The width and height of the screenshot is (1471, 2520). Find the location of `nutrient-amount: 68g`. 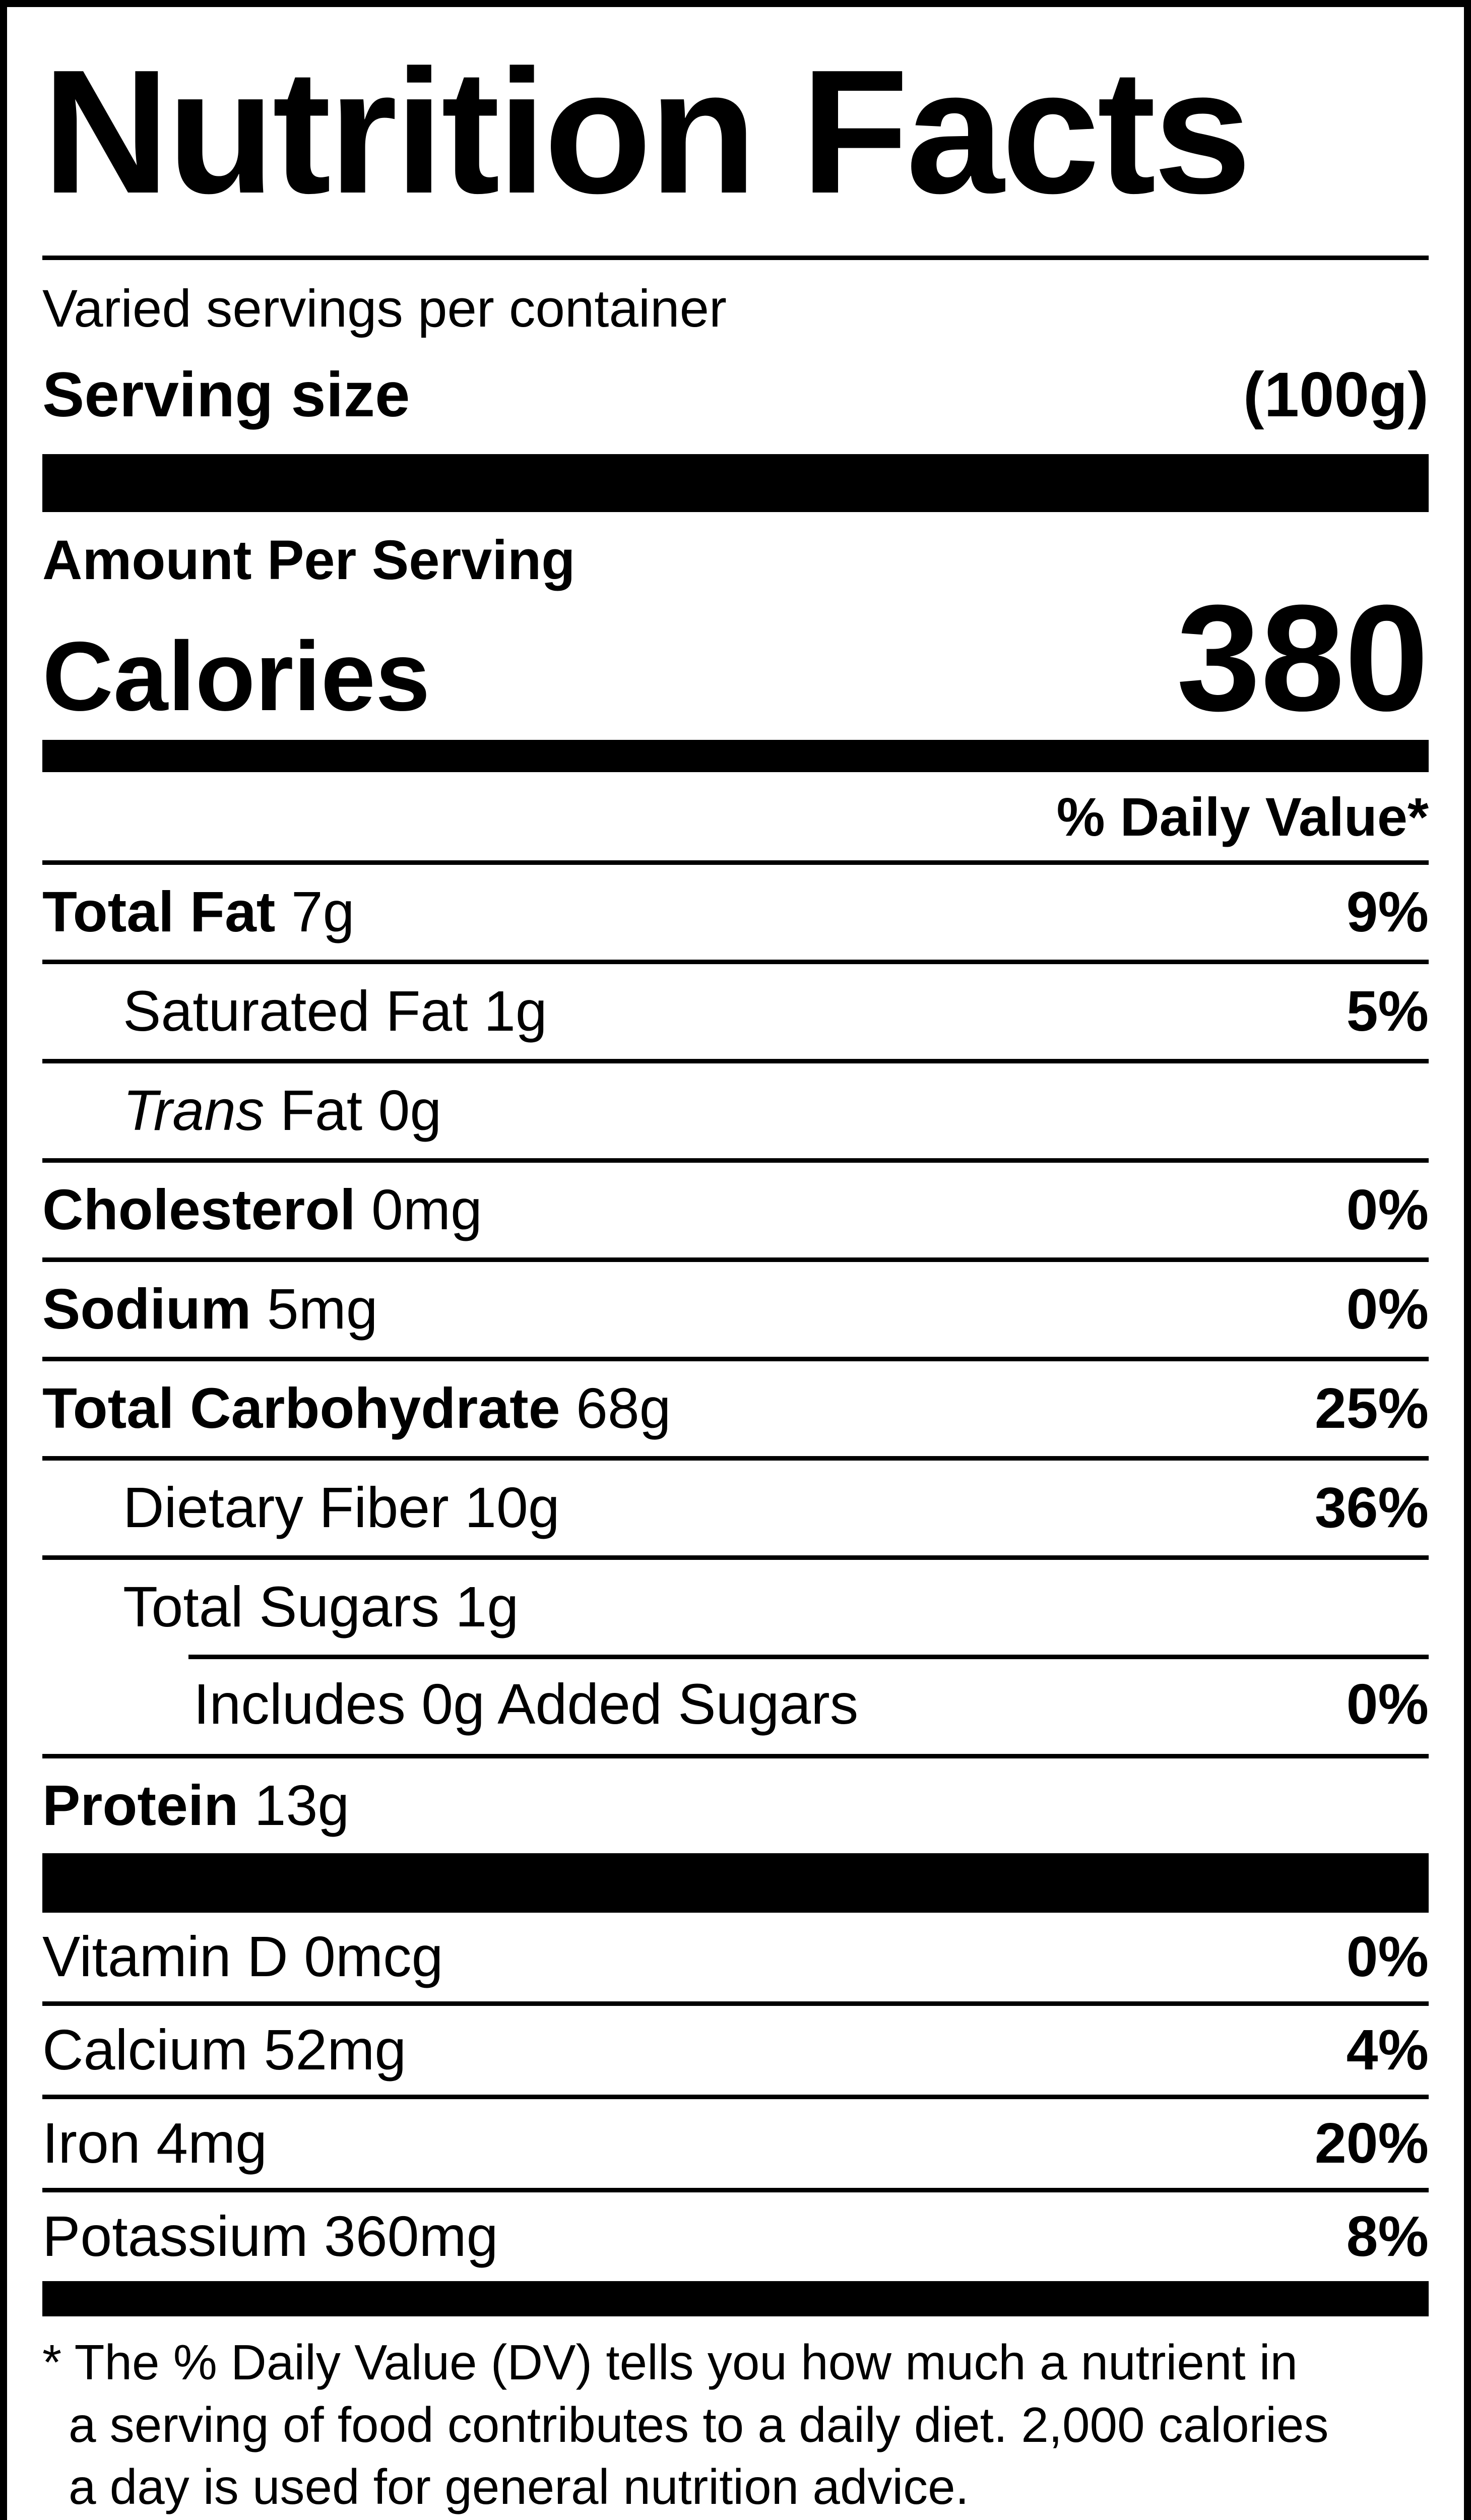

nutrient-amount: 68g is located at coordinates (615, 1408).